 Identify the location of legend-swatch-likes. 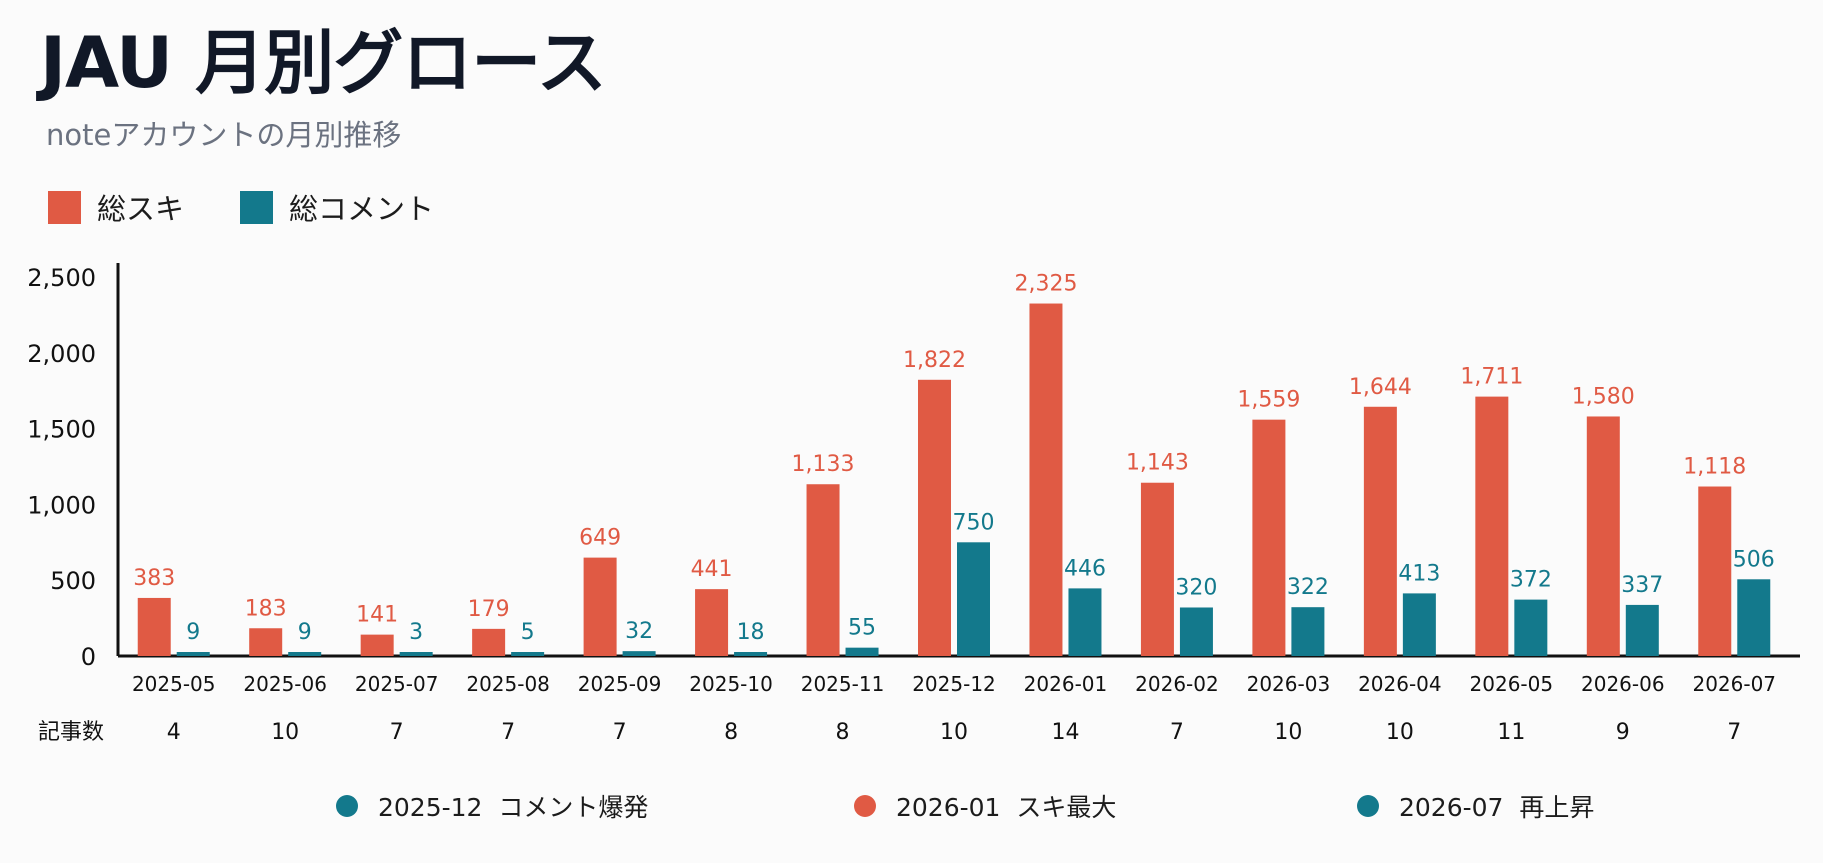
(64, 207).